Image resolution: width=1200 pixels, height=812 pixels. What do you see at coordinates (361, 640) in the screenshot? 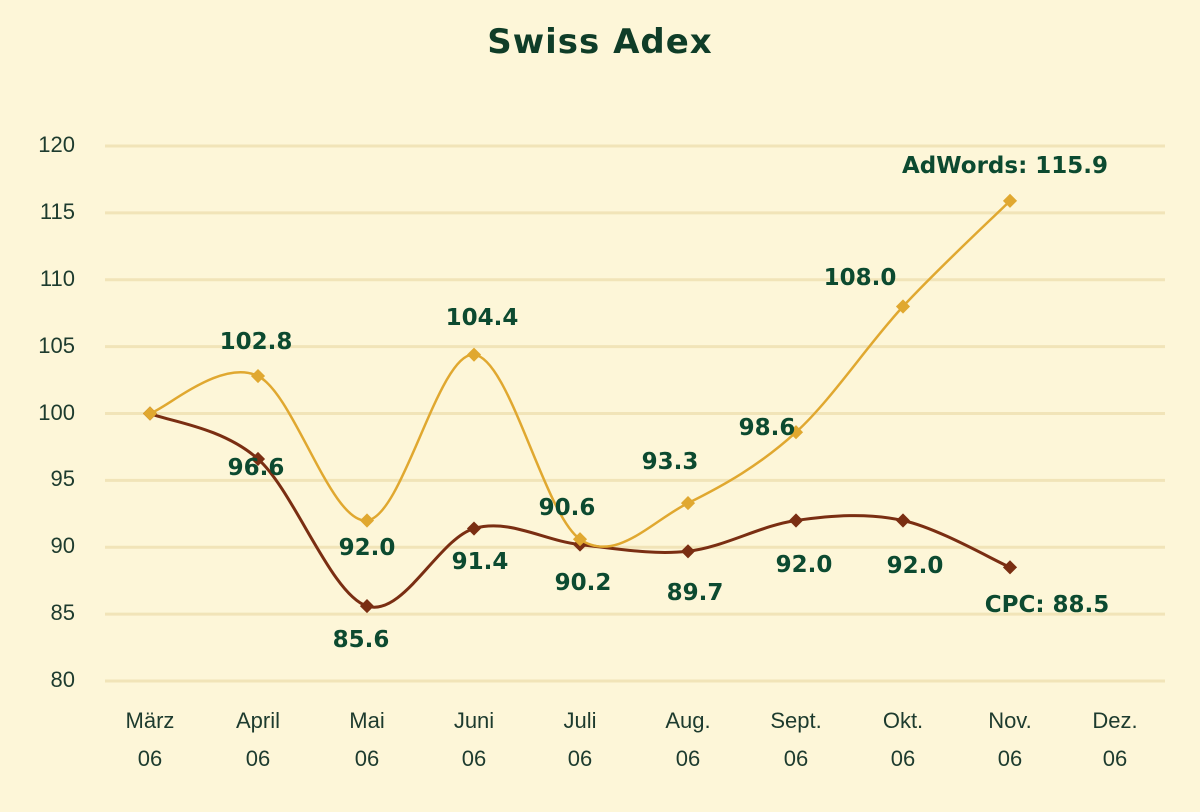
I see `cpc-data-label: 85.6` at bounding box center [361, 640].